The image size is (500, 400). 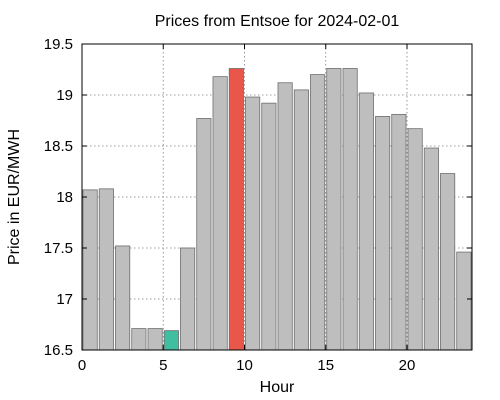 I want to click on chart-title: Prices from Entsoe for 2024-02-01, so click(x=277, y=21).